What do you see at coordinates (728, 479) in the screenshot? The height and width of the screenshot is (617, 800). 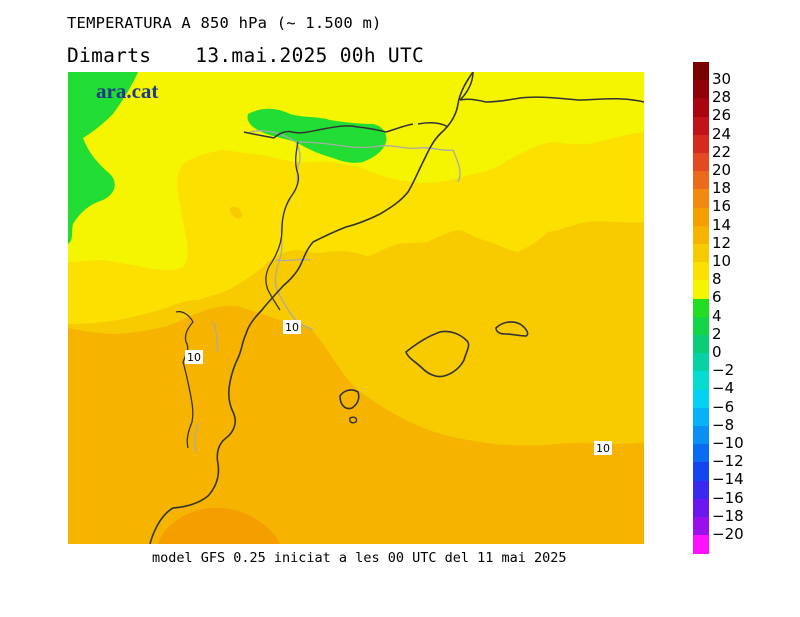 I see `colorbar-tick-label: −14` at bounding box center [728, 479].